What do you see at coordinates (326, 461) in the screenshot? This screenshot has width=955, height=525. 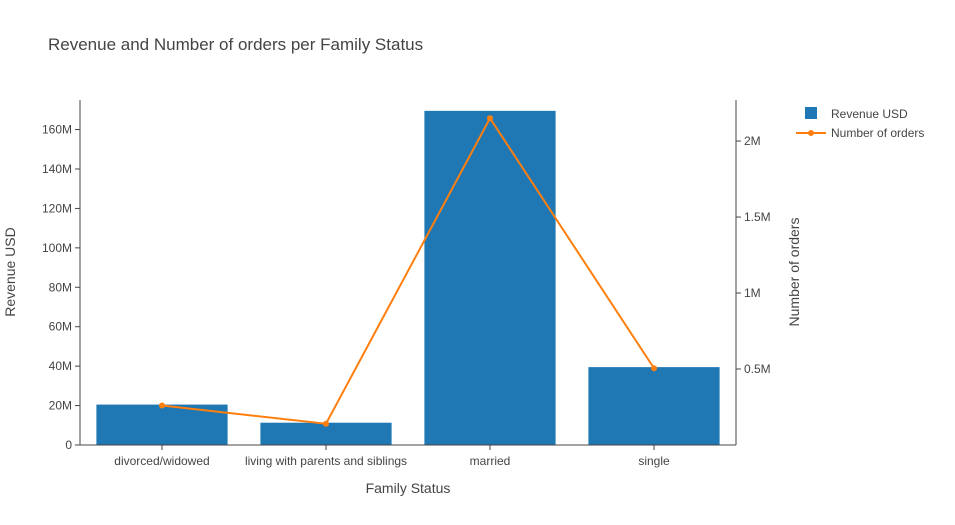 I see `x-tick-label: living with parents and siblings` at bounding box center [326, 461].